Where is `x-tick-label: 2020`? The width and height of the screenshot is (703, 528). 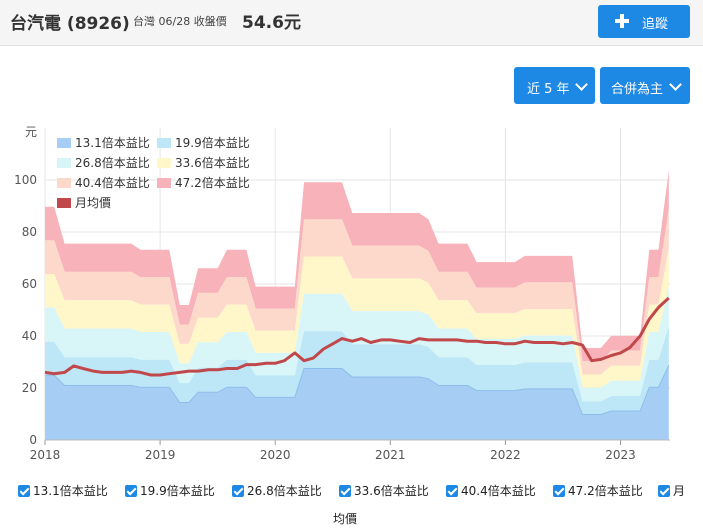 x-tick-label: 2020 is located at coordinates (275, 455).